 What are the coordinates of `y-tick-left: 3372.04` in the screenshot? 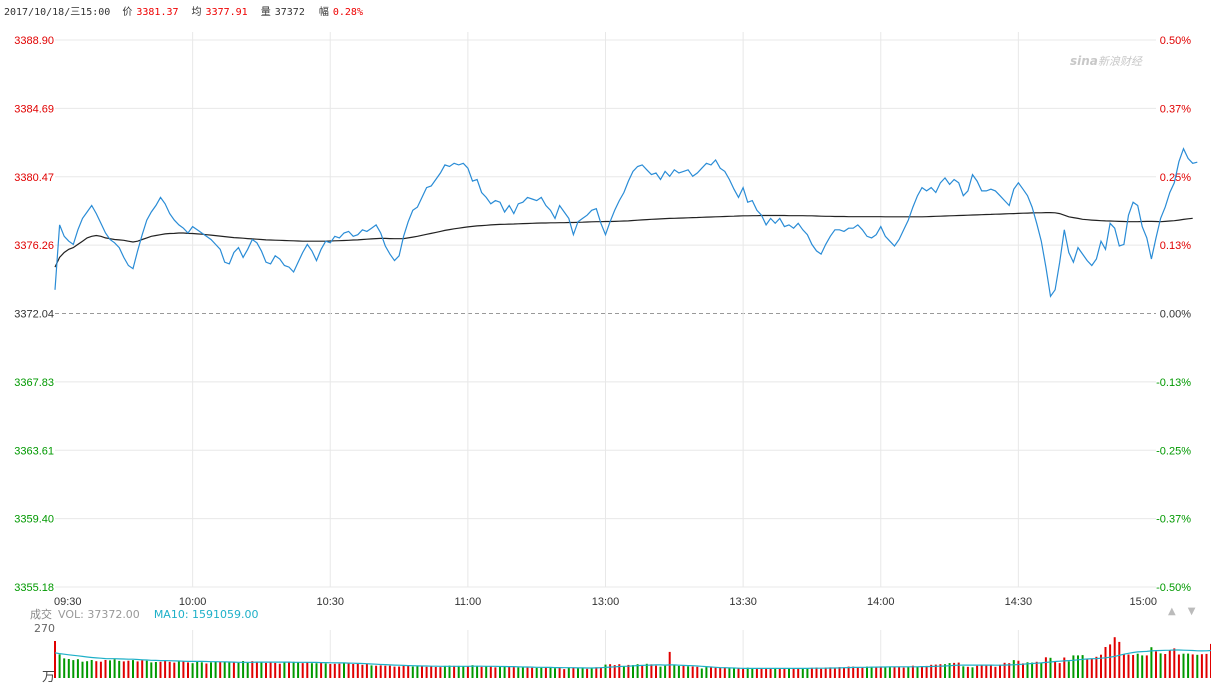 It's located at (34, 315).